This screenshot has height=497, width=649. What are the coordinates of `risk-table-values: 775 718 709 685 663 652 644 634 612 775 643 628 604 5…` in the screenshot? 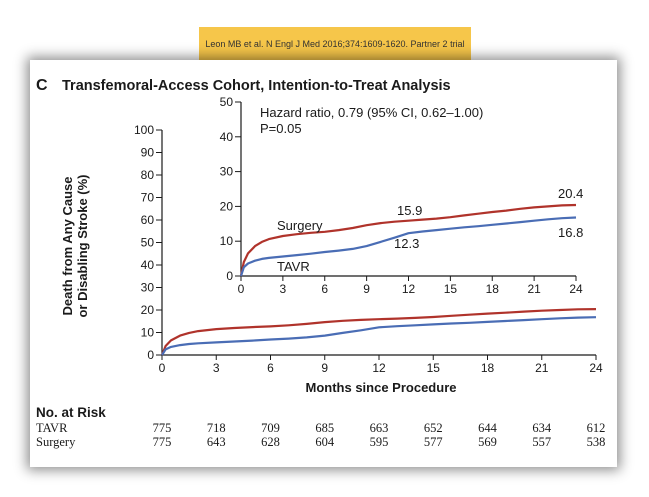 It's located at (379, 435).